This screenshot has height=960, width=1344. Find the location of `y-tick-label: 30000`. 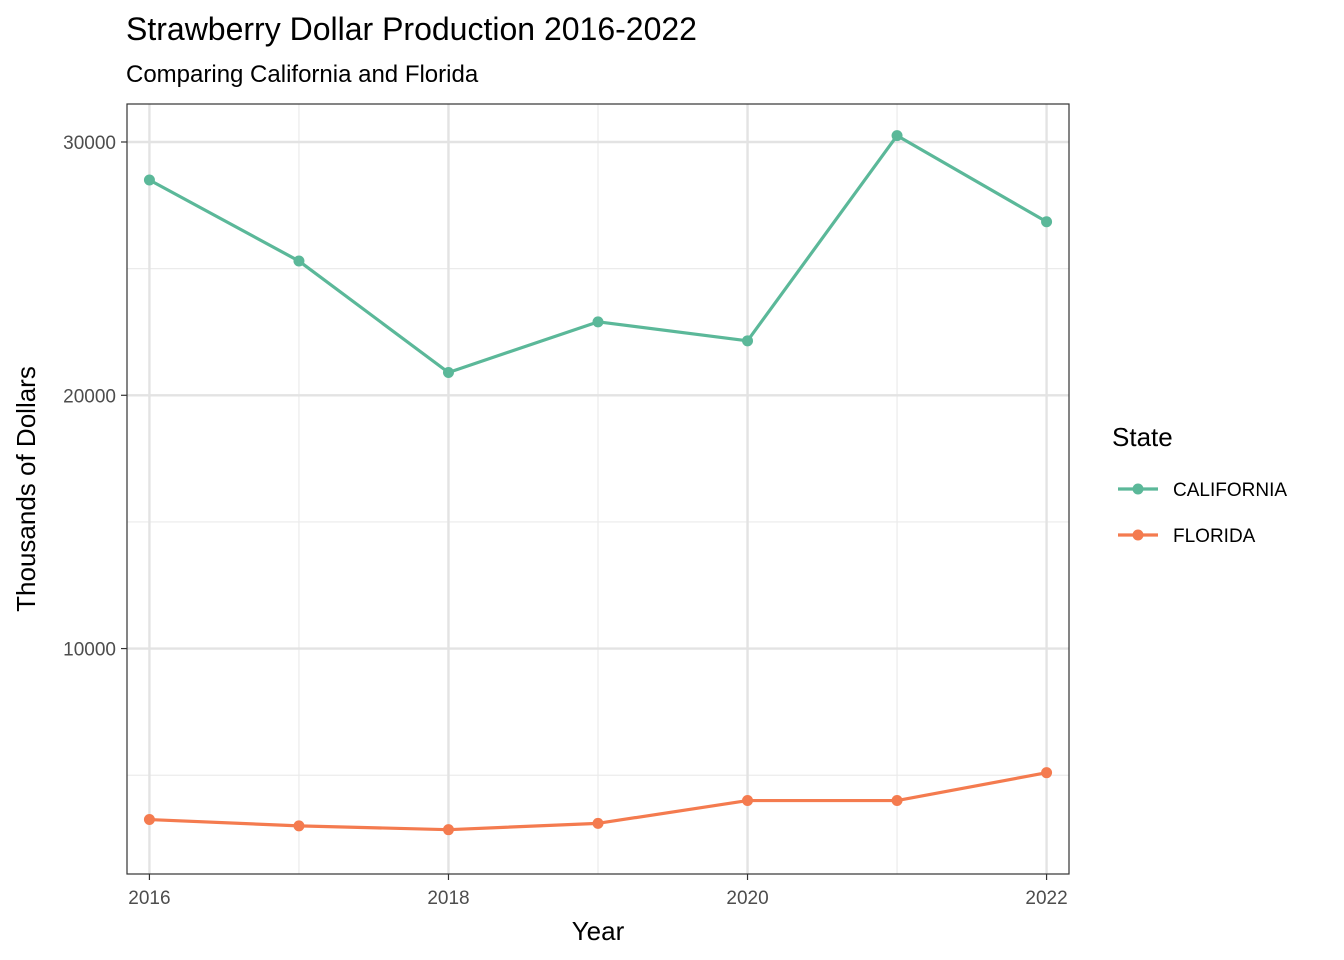

y-tick-label: 30000 is located at coordinates (89, 143).